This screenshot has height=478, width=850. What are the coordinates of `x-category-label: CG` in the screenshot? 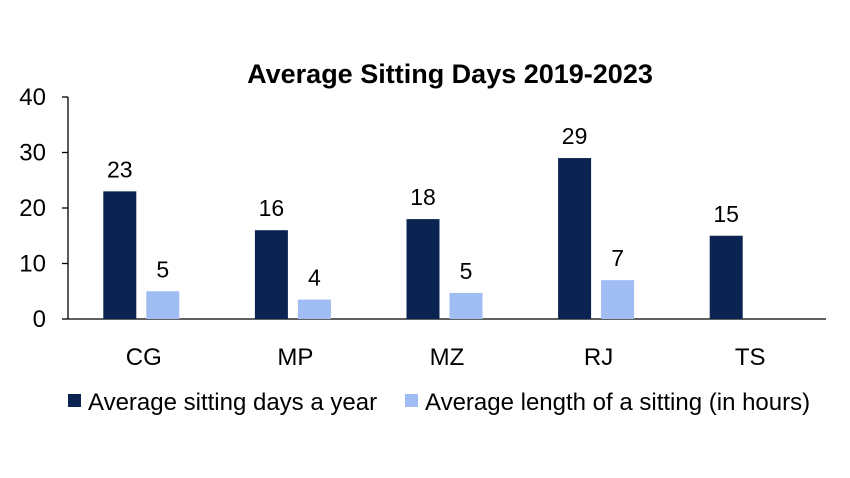 It's located at (144, 357).